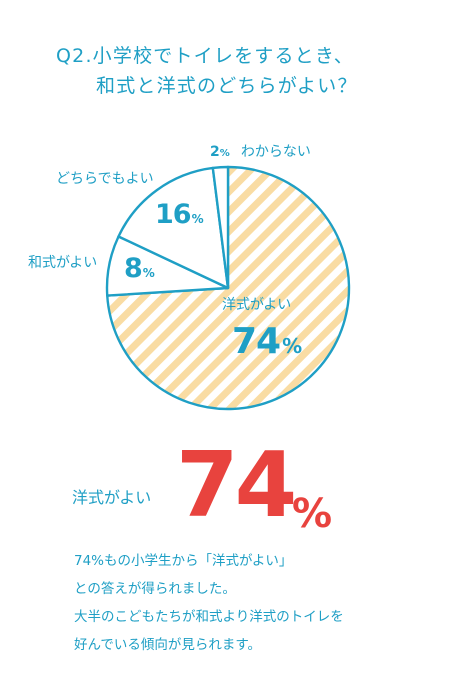  What do you see at coordinates (148, 273) in the screenshot?
I see `slice-unit-japanese: %` at bounding box center [148, 273].